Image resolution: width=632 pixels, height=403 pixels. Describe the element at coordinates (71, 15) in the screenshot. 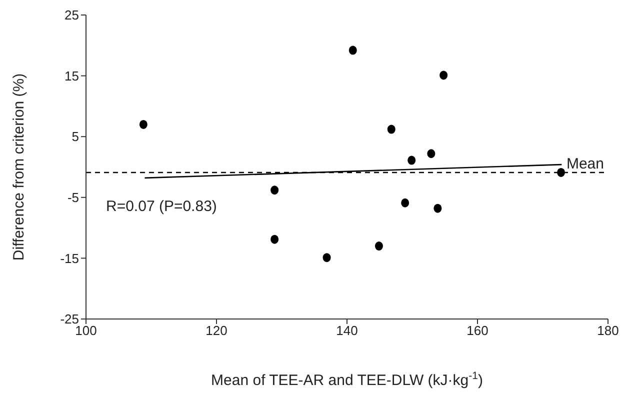

I see `y-tick-label: 25` at that location.